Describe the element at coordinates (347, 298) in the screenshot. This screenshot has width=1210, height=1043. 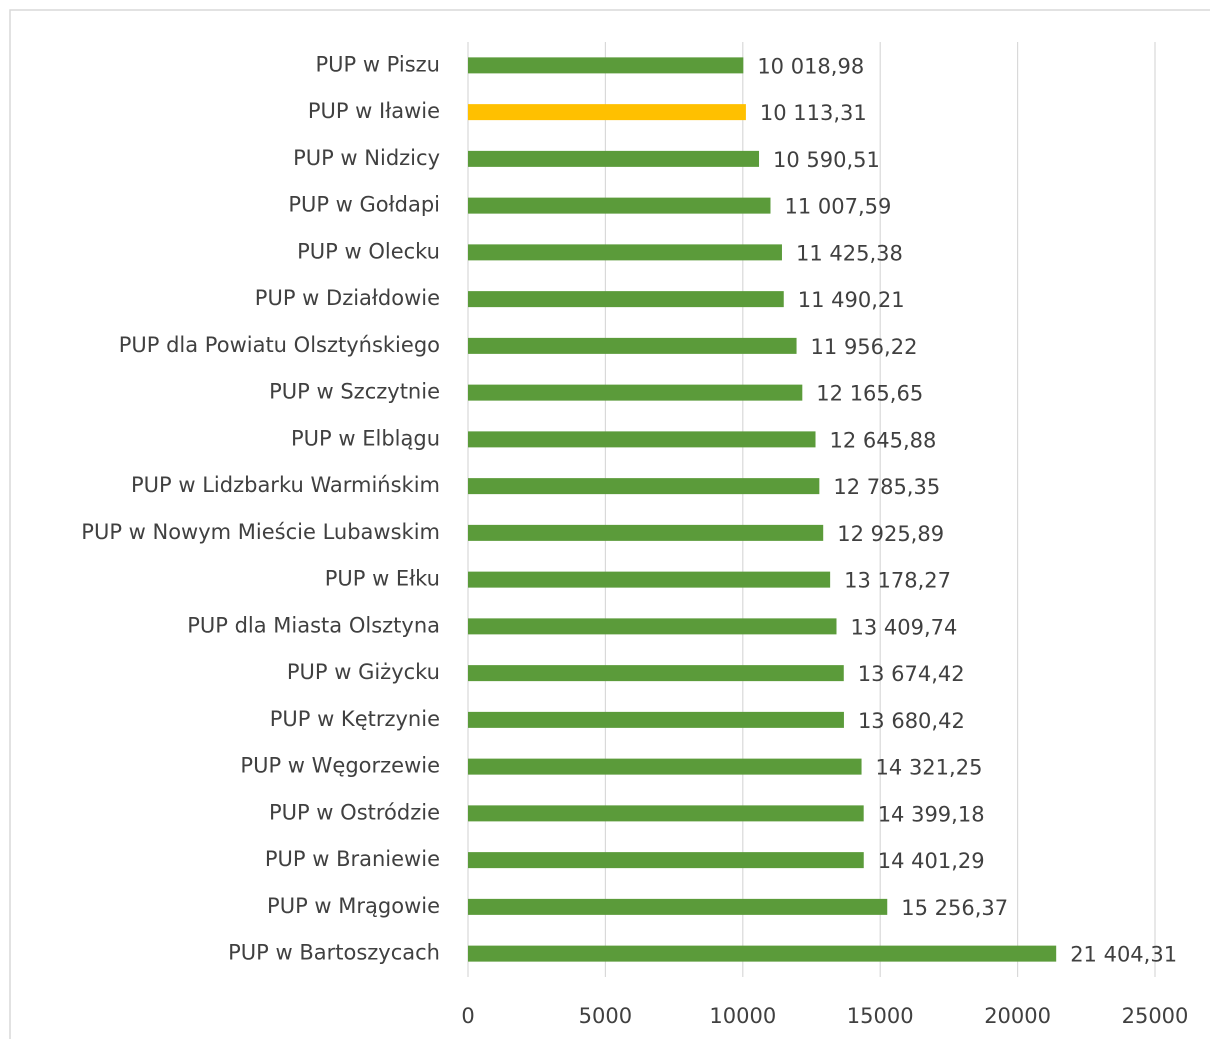
I see `y-tick-label: PUP w Działdowie` at that location.